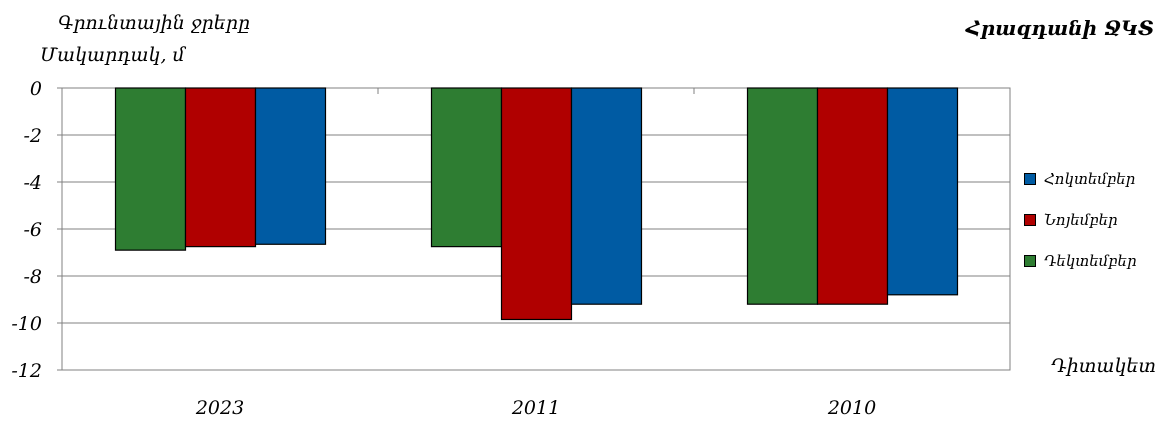 The width and height of the screenshot is (1166, 422). What do you see at coordinates (26, 371) in the screenshot?
I see `y-tick-label: -12` at bounding box center [26, 371].